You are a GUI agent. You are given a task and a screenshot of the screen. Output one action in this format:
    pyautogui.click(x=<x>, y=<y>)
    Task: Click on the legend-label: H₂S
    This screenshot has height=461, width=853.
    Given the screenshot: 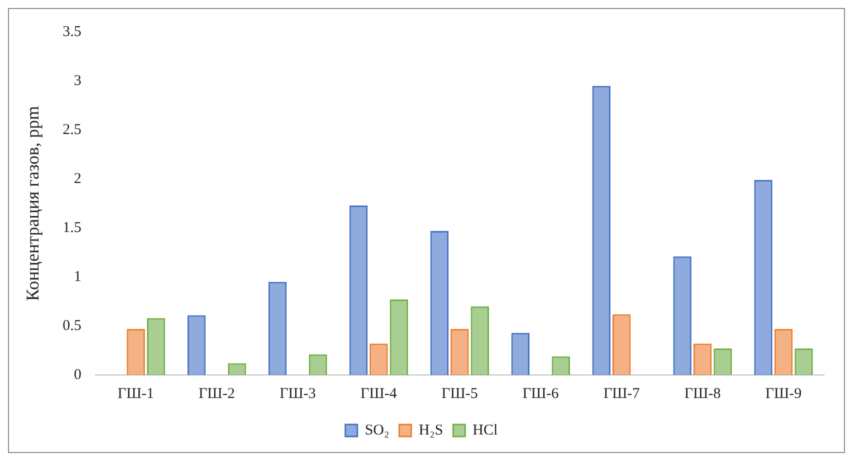 What is the action you would take?
    pyautogui.click(x=431, y=430)
    